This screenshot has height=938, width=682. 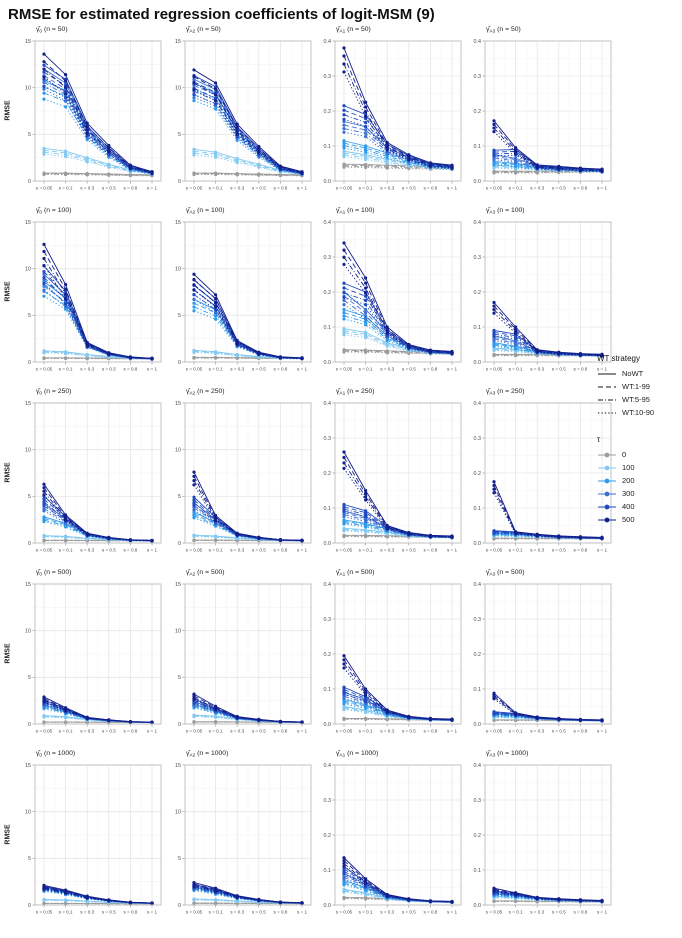 I want to click on legend-tau-label: 100, so click(x=628, y=467).